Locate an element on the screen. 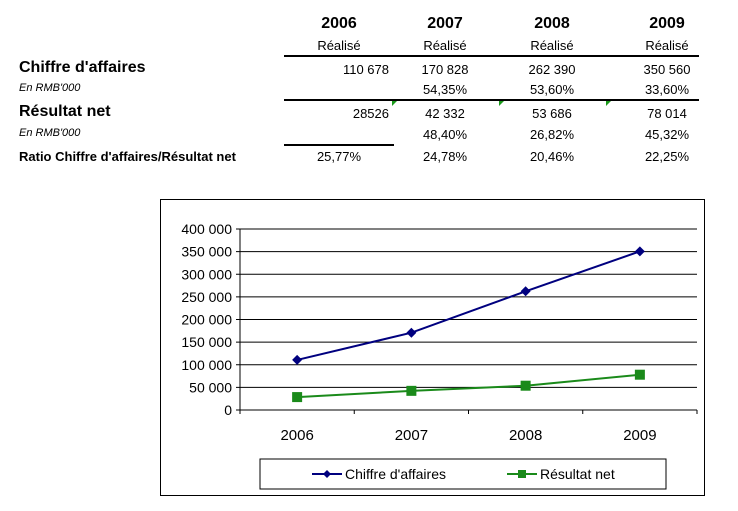 This screenshot has height=511, width=738. status-2007: Réalisé is located at coordinates (445, 45).